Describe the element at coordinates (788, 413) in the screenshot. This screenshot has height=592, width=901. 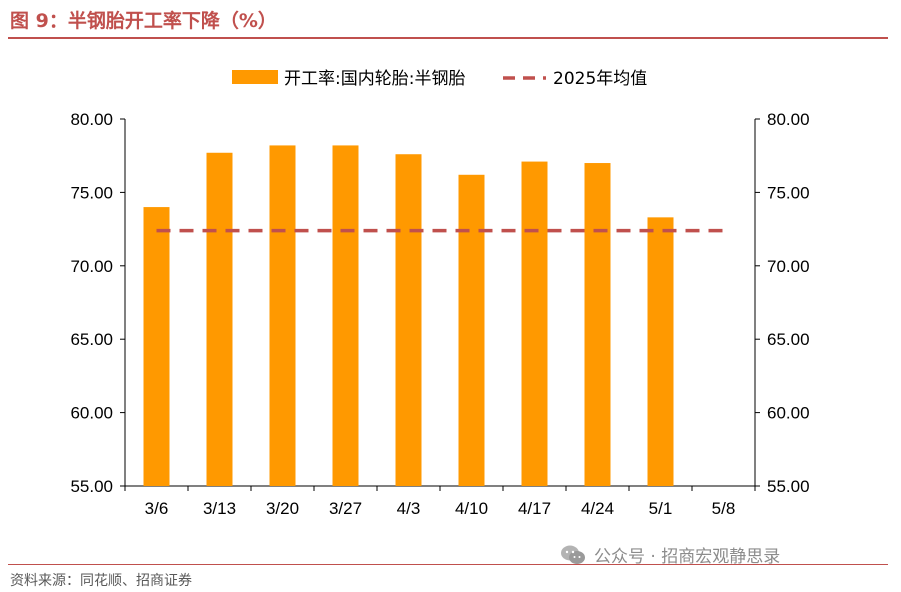
I see `y-tick-label-right: 60.00` at that location.